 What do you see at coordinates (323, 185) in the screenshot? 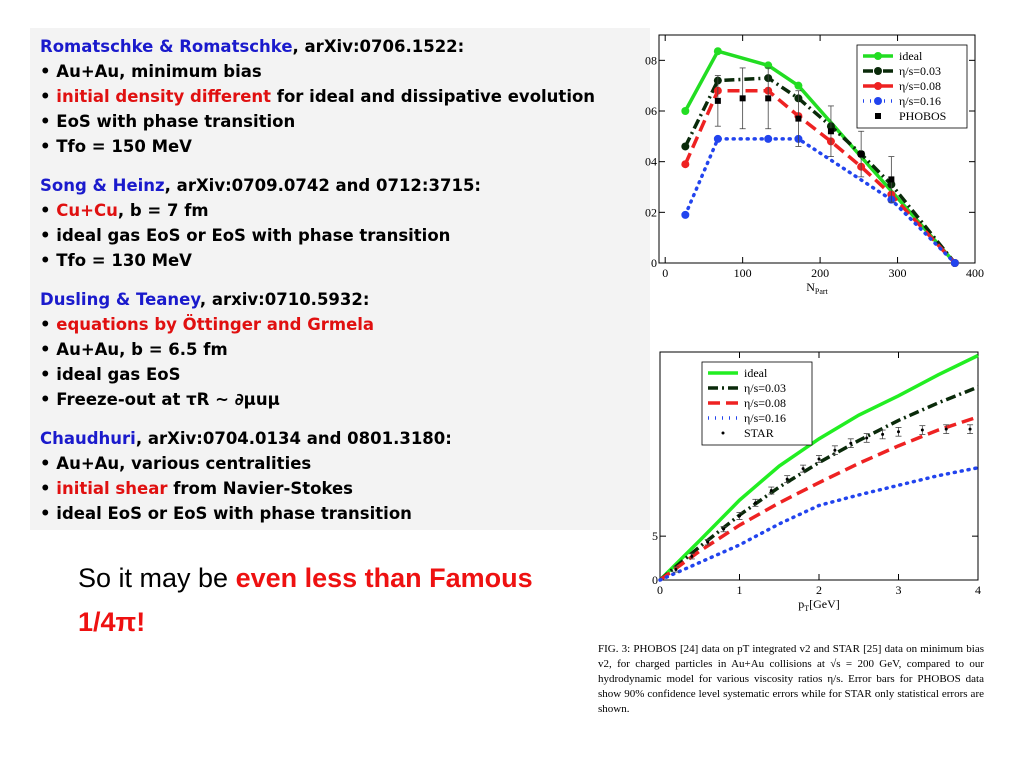
I see `heading-segment: , arXiv:0709.0742 and 0712:3715:` at bounding box center [323, 185].